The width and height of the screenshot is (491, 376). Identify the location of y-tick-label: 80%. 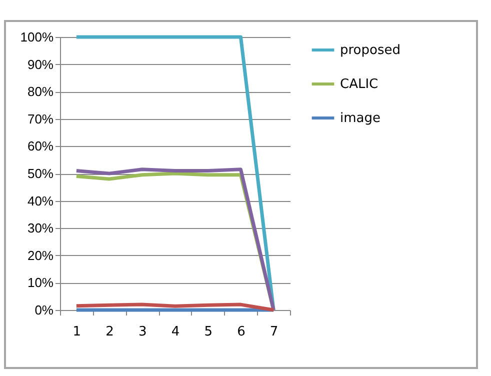
(40, 92).